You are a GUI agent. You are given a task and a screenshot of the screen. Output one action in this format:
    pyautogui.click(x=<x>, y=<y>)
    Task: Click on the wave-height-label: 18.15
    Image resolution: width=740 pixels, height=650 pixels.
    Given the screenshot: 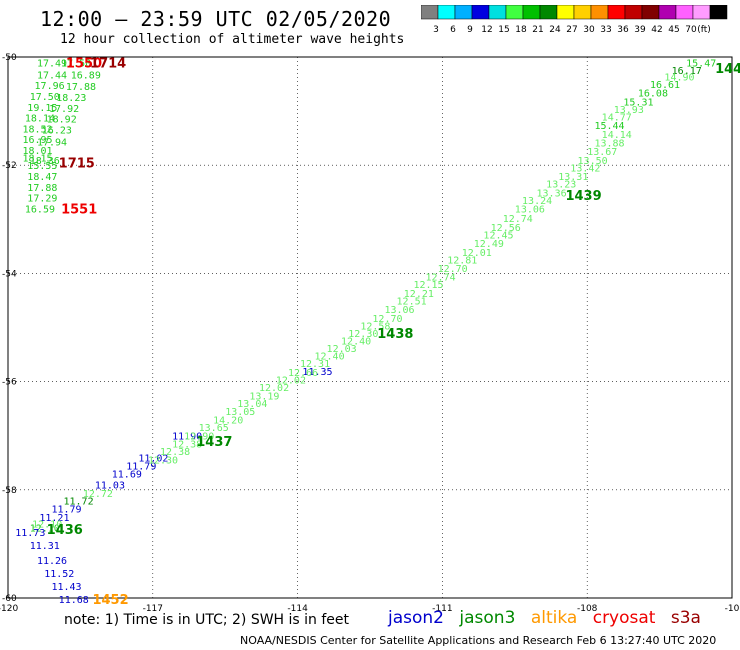 What is the action you would take?
    pyautogui.click(x=37, y=159)
    